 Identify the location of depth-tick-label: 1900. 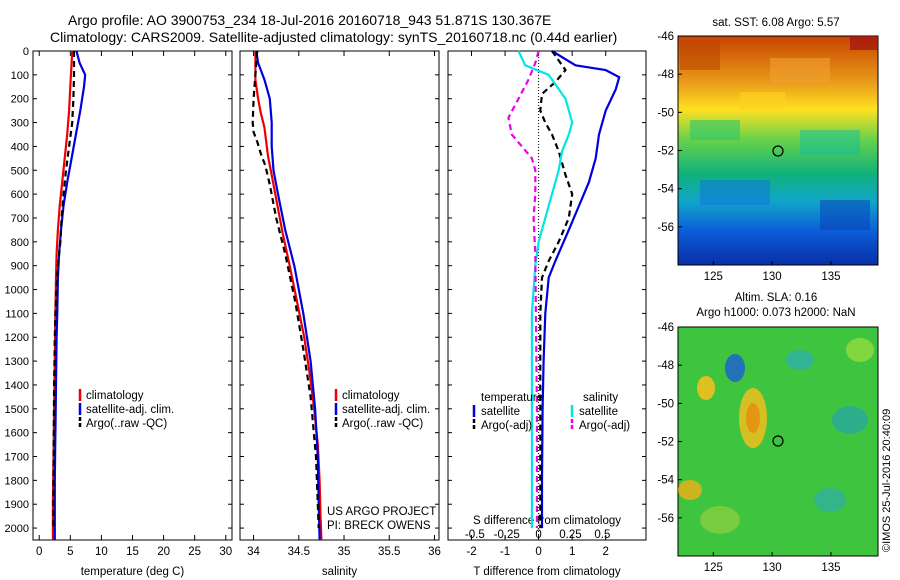
(17, 505).